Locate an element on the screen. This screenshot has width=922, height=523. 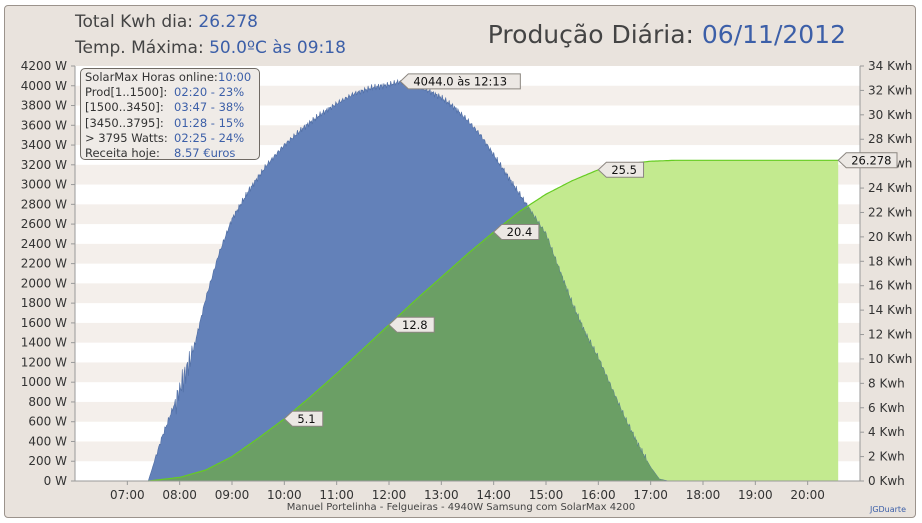
info-value: 02:20 - 23% is located at coordinates (209, 92).